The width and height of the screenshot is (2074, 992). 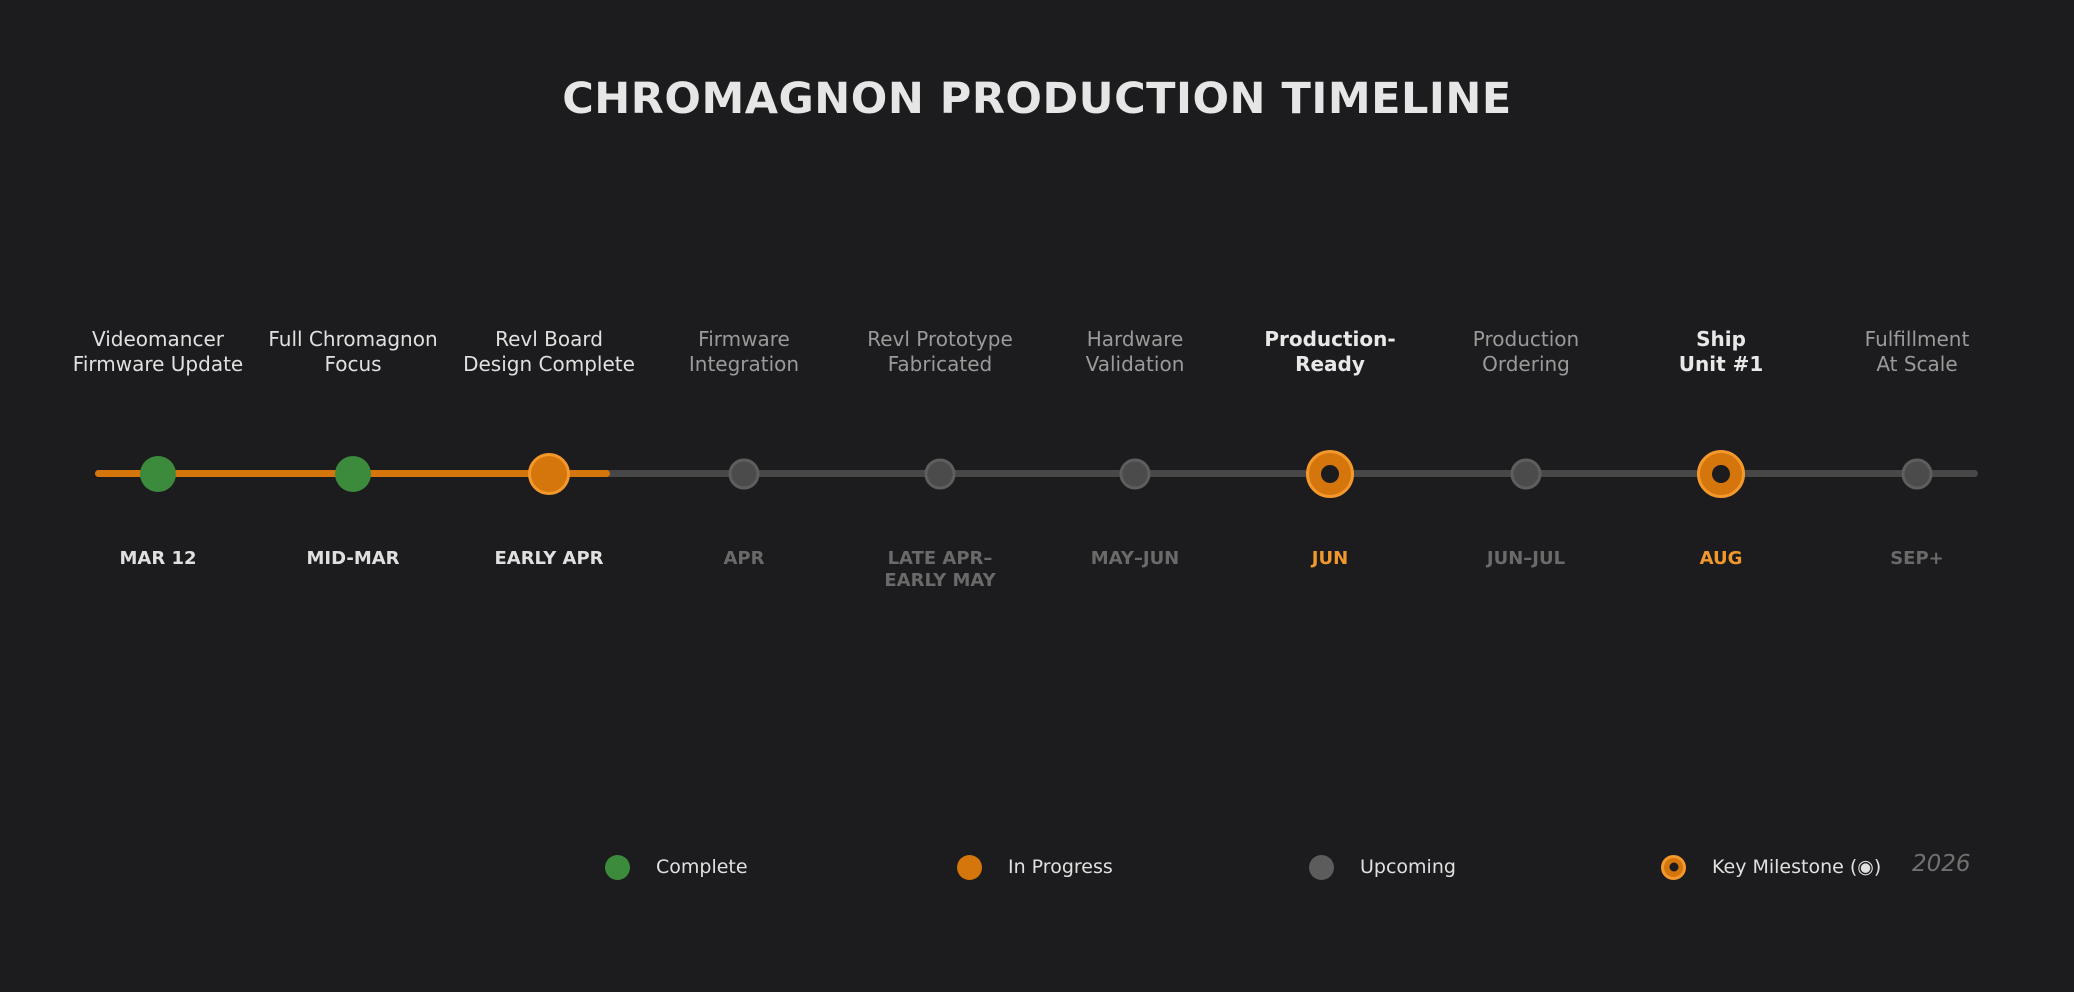 What do you see at coordinates (1941, 864) in the screenshot?
I see `year-label: 2026` at bounding box center [1941, 864].